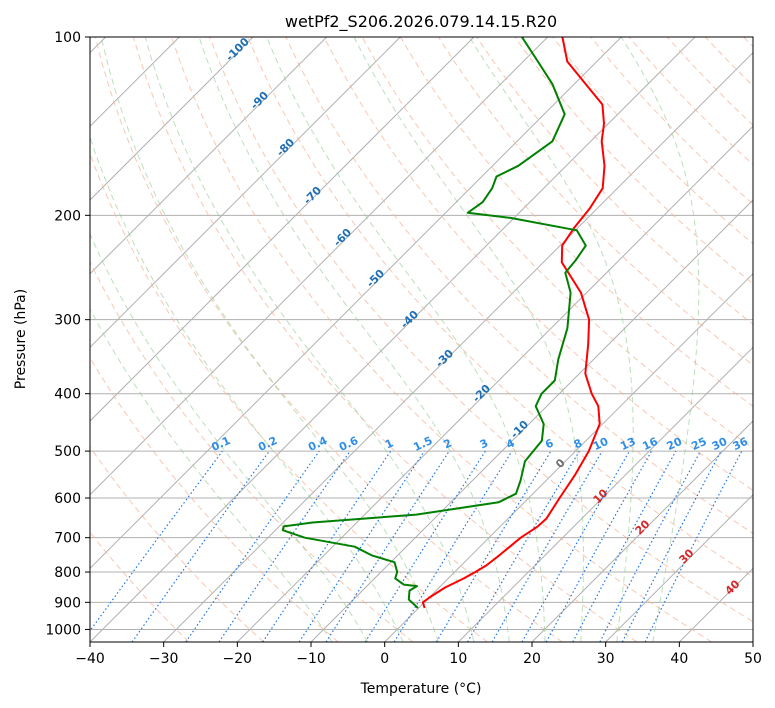  What do you see at coordinates (67, 321) in the screenshot?
I see `y-tick-label: 300` at bounding box center [67, 321].